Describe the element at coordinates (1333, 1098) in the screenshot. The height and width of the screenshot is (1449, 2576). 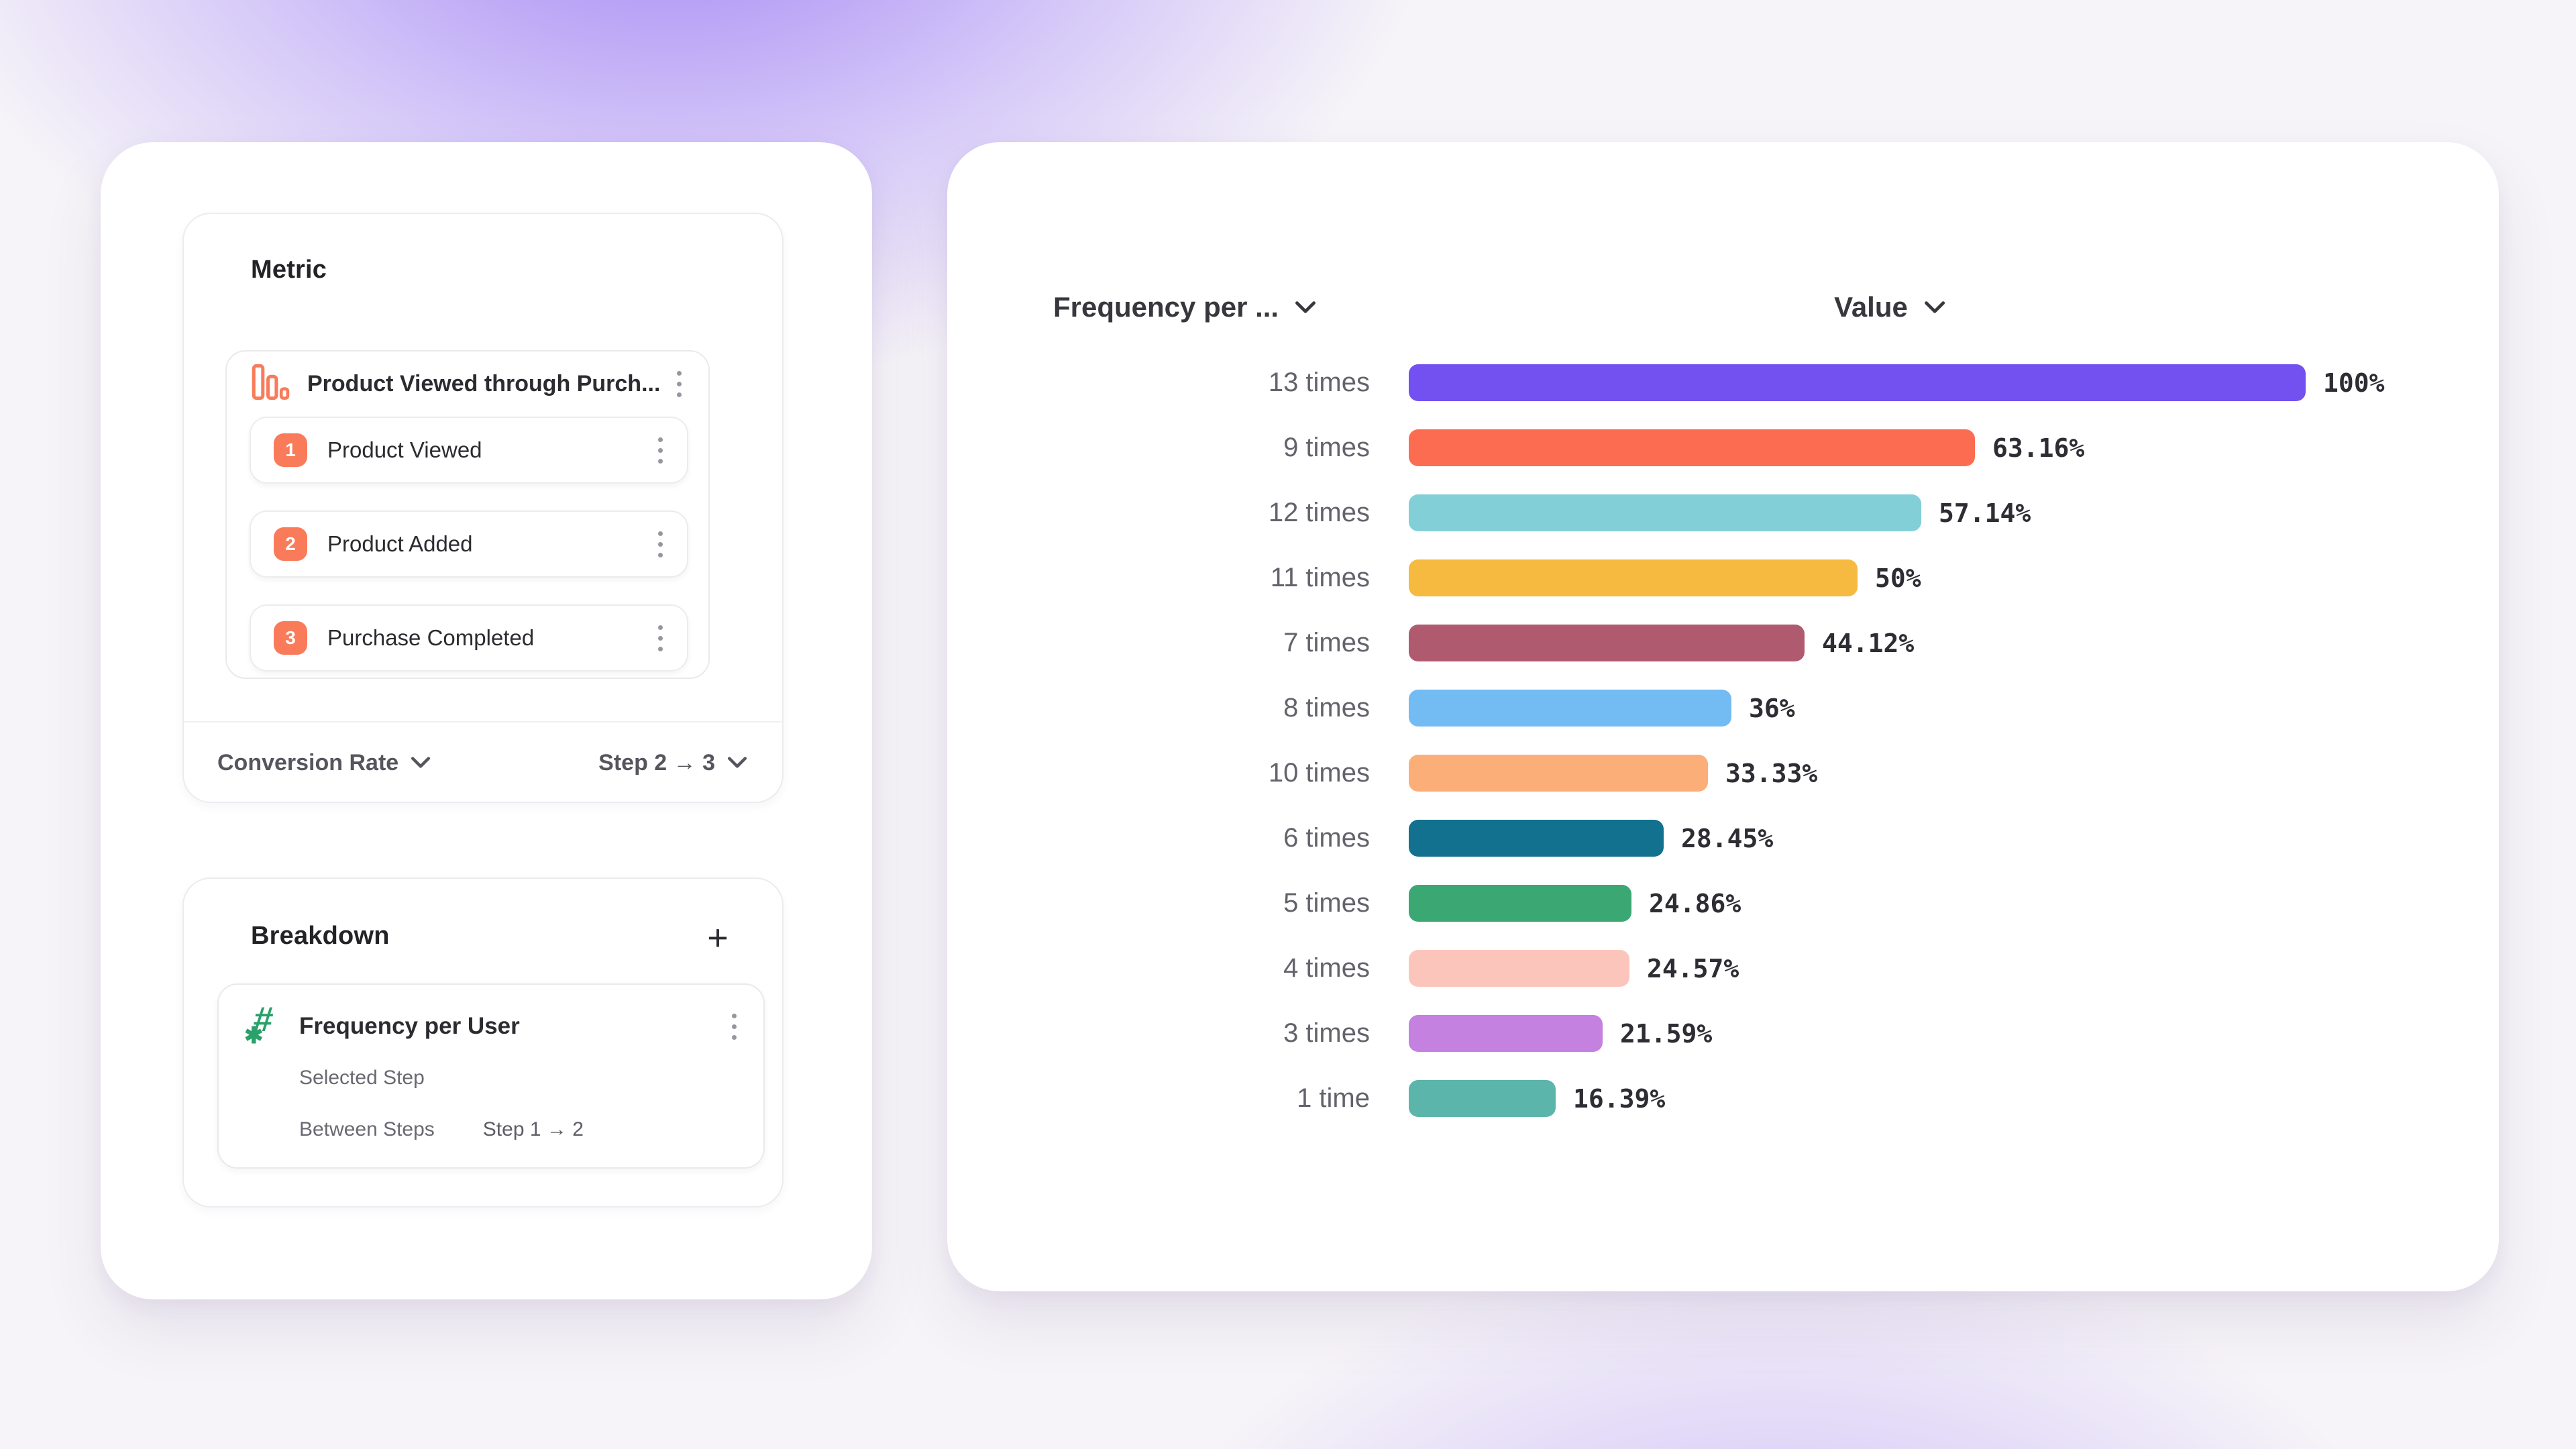
I see `bar-category-label: 1 time` at that location.